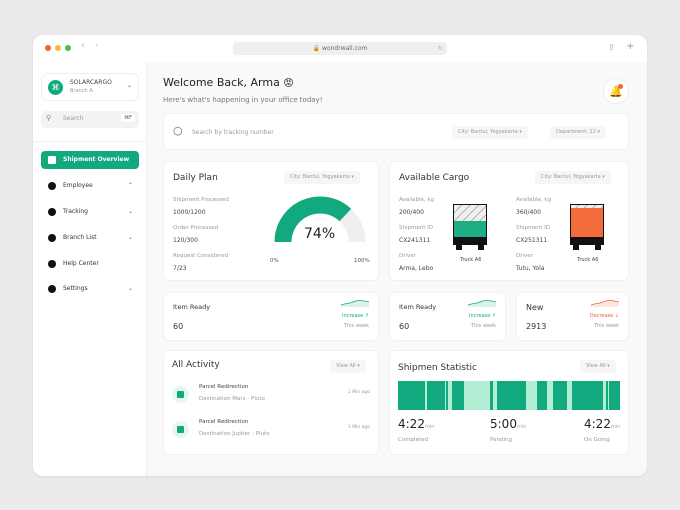 The height and width of the screenshot is (510, 680). What do you see at coordinates (404, 326) in the screenshot?
I see `metric-value: 60` at bounding box center [404, 326].